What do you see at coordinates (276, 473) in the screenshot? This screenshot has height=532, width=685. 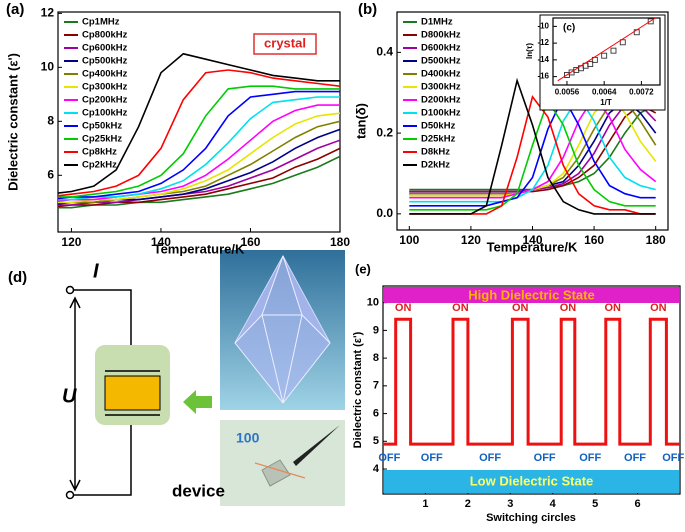 I see `crystal-sample` at bounding box center [276, 473].